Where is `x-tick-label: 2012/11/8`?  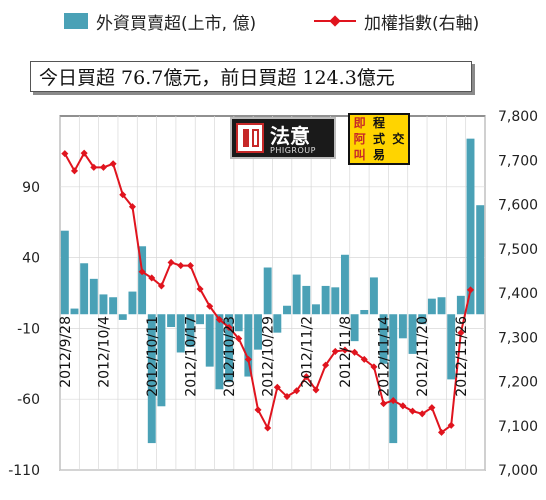 x-tick-label: 2012/11/8 is located at coordinates (346, 352).